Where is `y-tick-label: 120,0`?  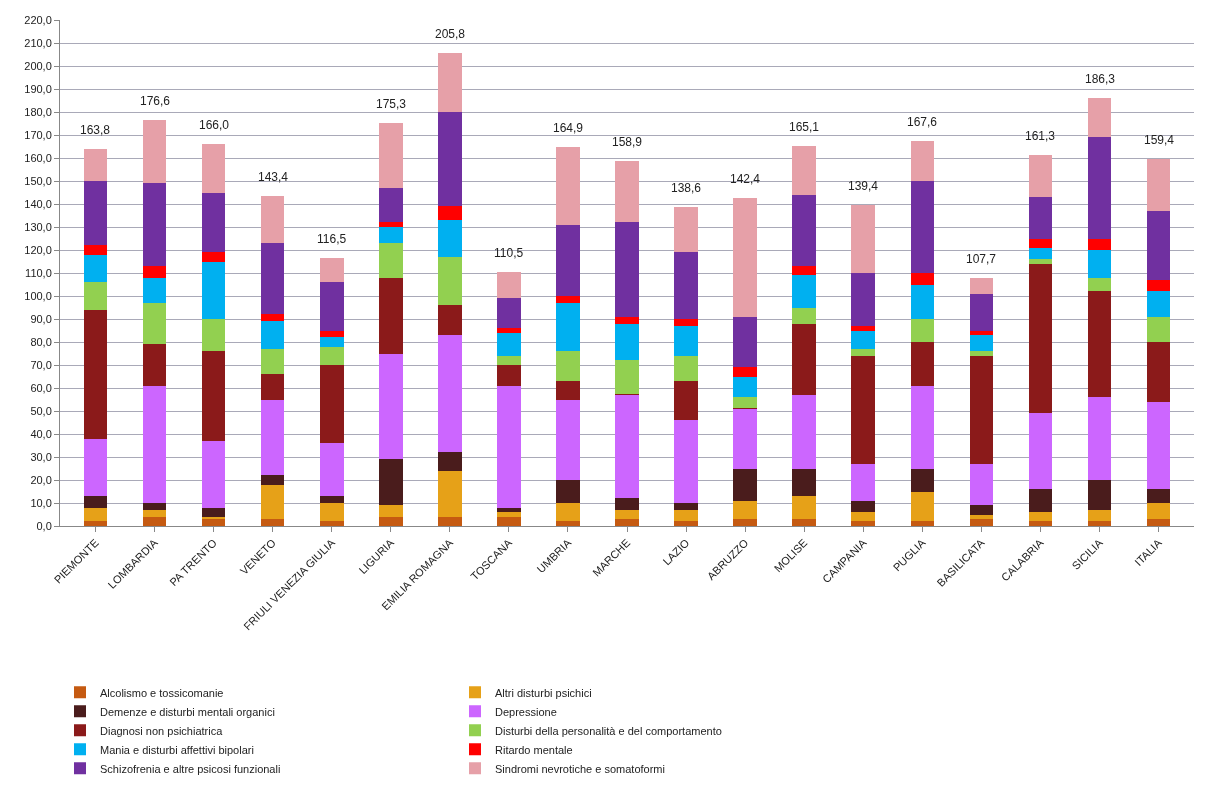 y-tick-label: 120,0 is located at coordinates (38, 249).